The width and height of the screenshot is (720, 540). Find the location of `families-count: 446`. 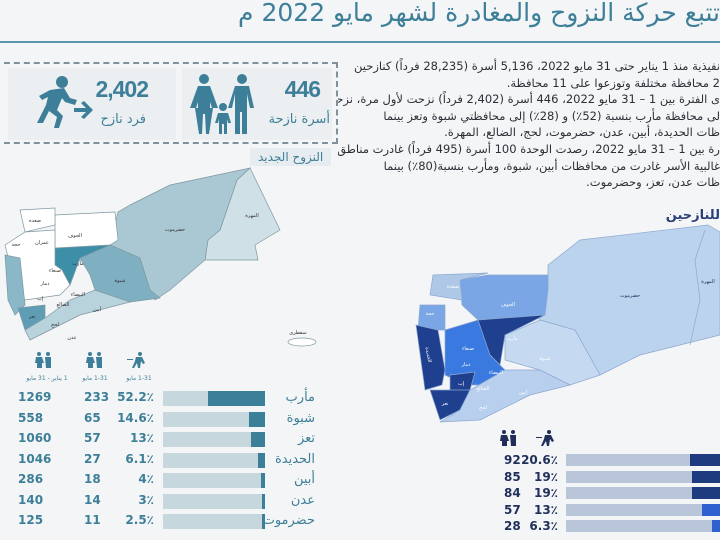

families-count: 446 is located at coordinates (302, 89).